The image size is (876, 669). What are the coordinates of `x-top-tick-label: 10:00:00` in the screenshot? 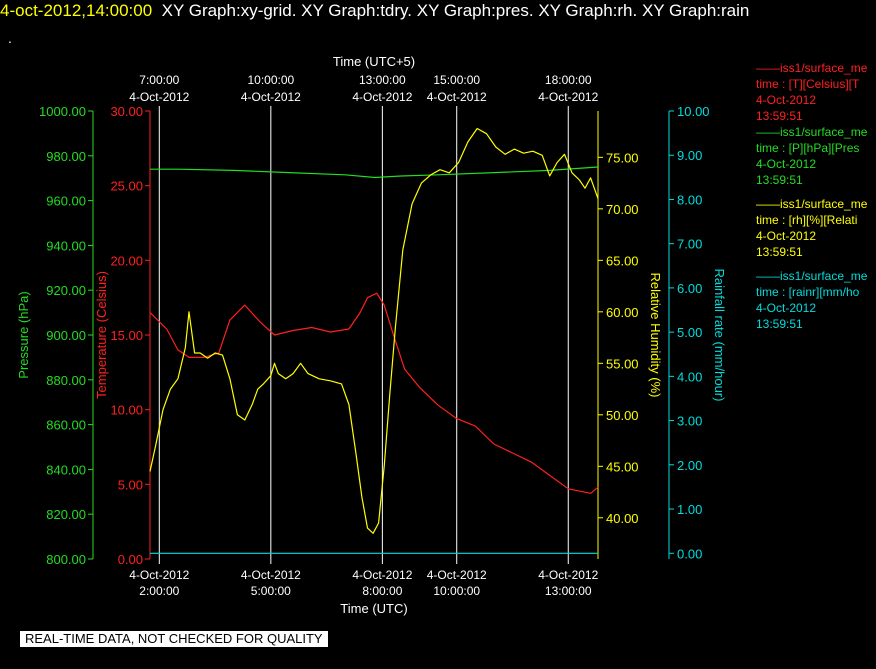 It's located at (270, 80).